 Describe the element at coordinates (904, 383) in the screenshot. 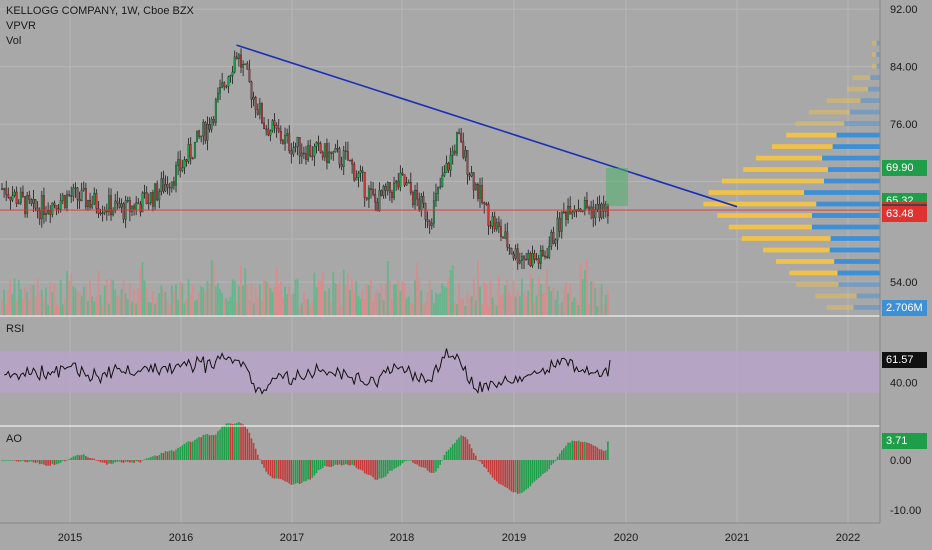

I see `rsi-tick: 40.00` at that location.